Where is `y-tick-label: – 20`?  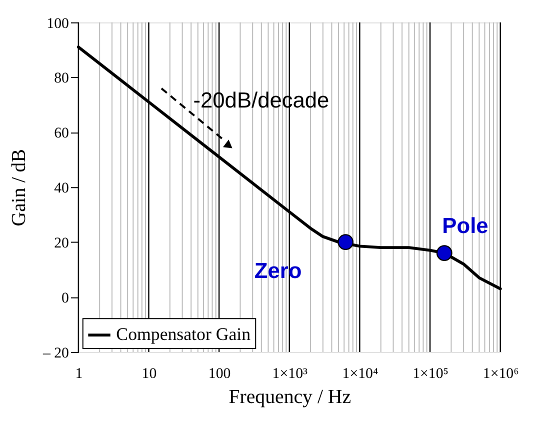
y-tick-label: – 20 is located at coordinates (55, 353).